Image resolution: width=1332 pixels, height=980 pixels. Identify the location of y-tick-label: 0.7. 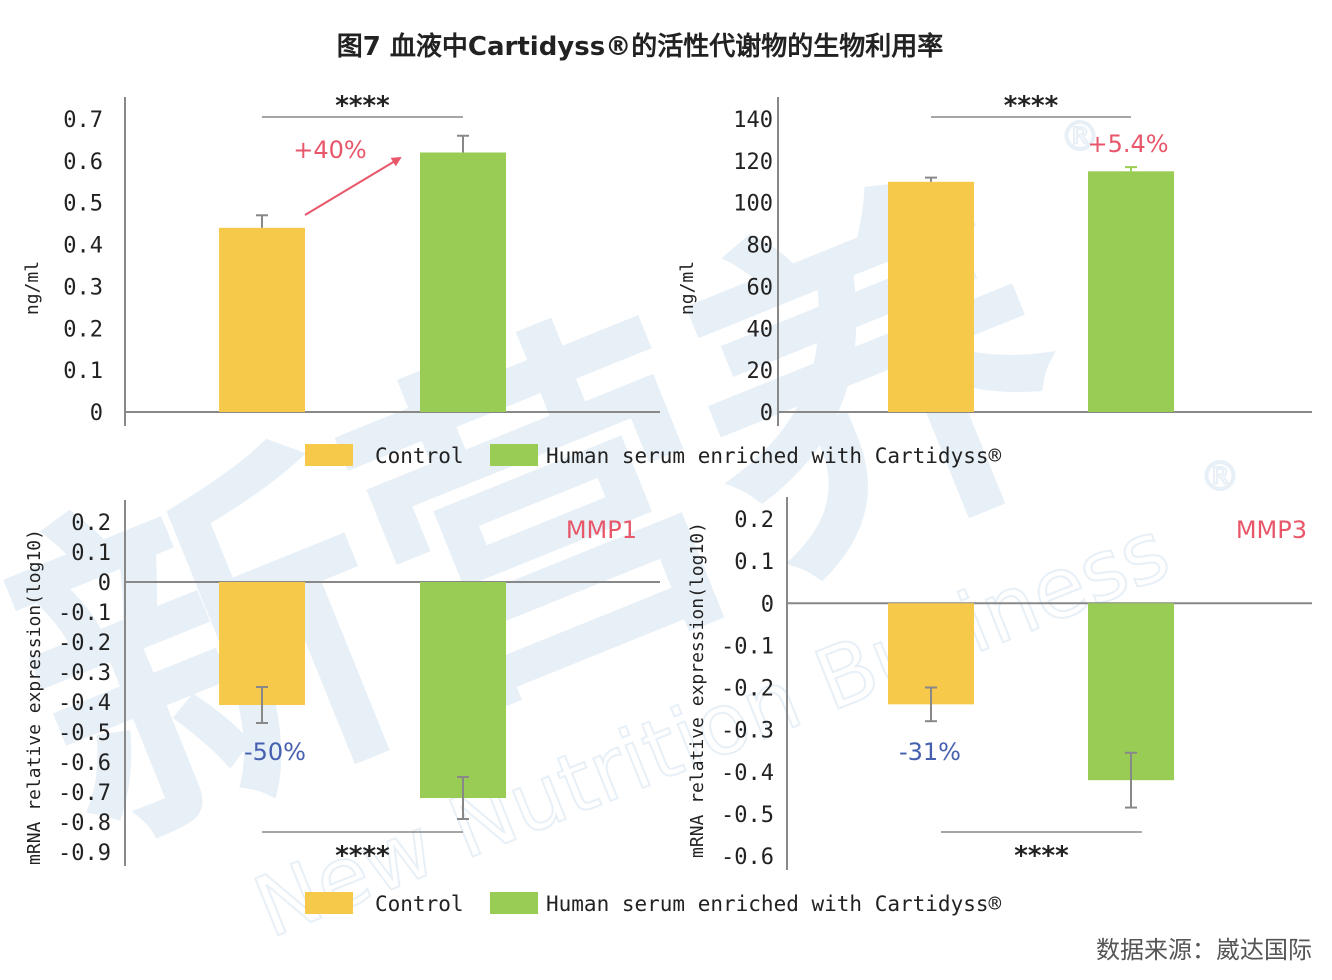
(83, 120).